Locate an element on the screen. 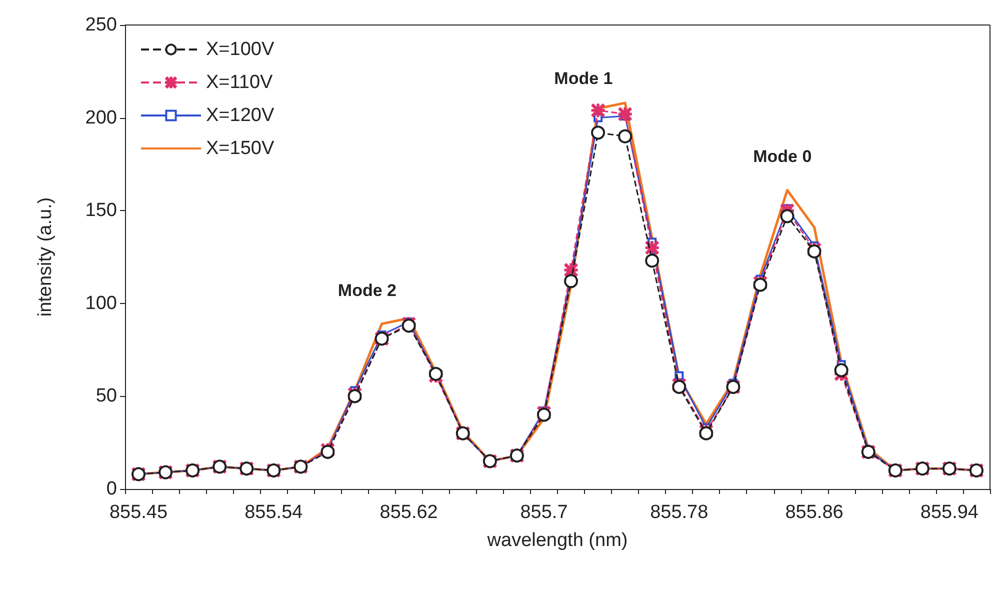  annotation: Mode 0 is located at coordinates (782, 156).